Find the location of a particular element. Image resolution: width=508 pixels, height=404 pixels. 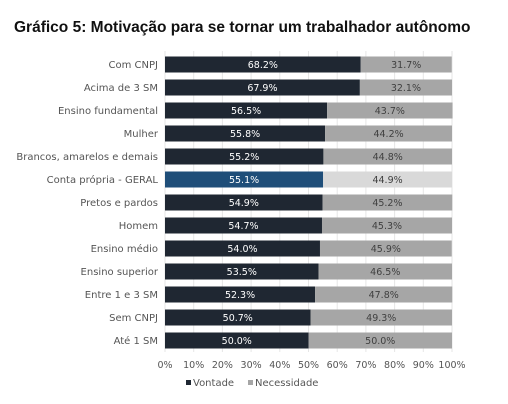

data-label-necessidade: 50.0% is located at coordinates (380, 341).